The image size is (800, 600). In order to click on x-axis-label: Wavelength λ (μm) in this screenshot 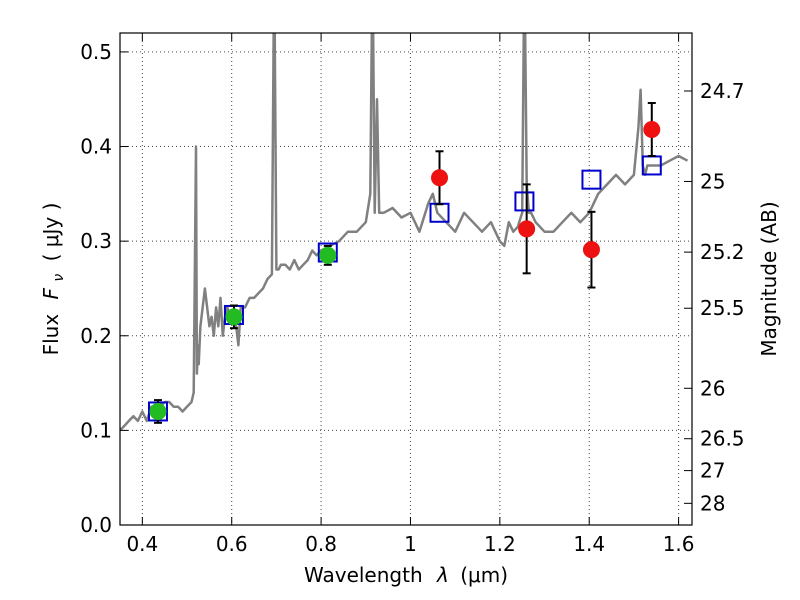, I will do `click(406, 575)`.